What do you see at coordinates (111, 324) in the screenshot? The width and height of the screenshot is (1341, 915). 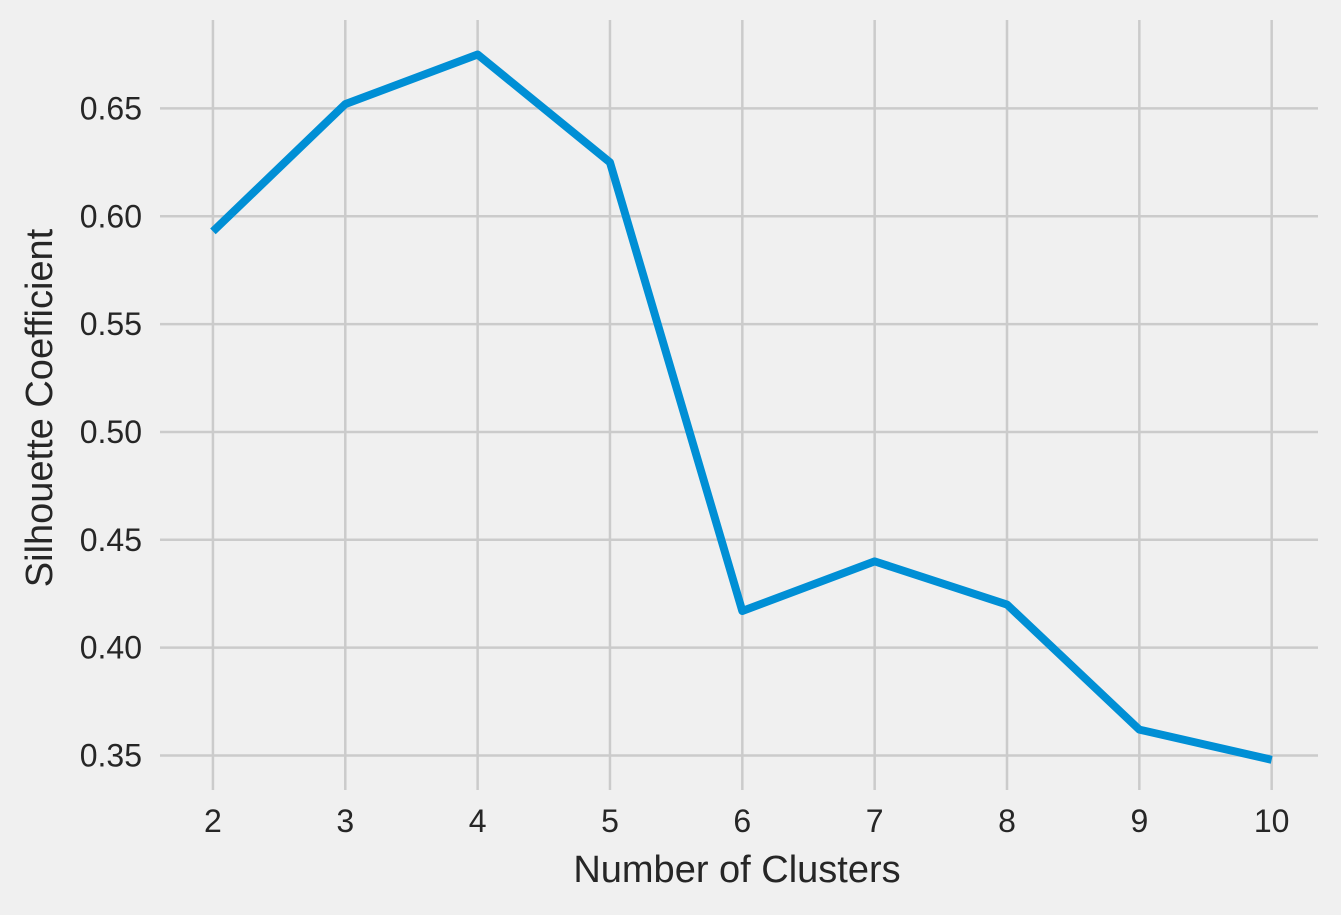 I see `y-tick-label: 0.55` at bounding box center [111, 324].